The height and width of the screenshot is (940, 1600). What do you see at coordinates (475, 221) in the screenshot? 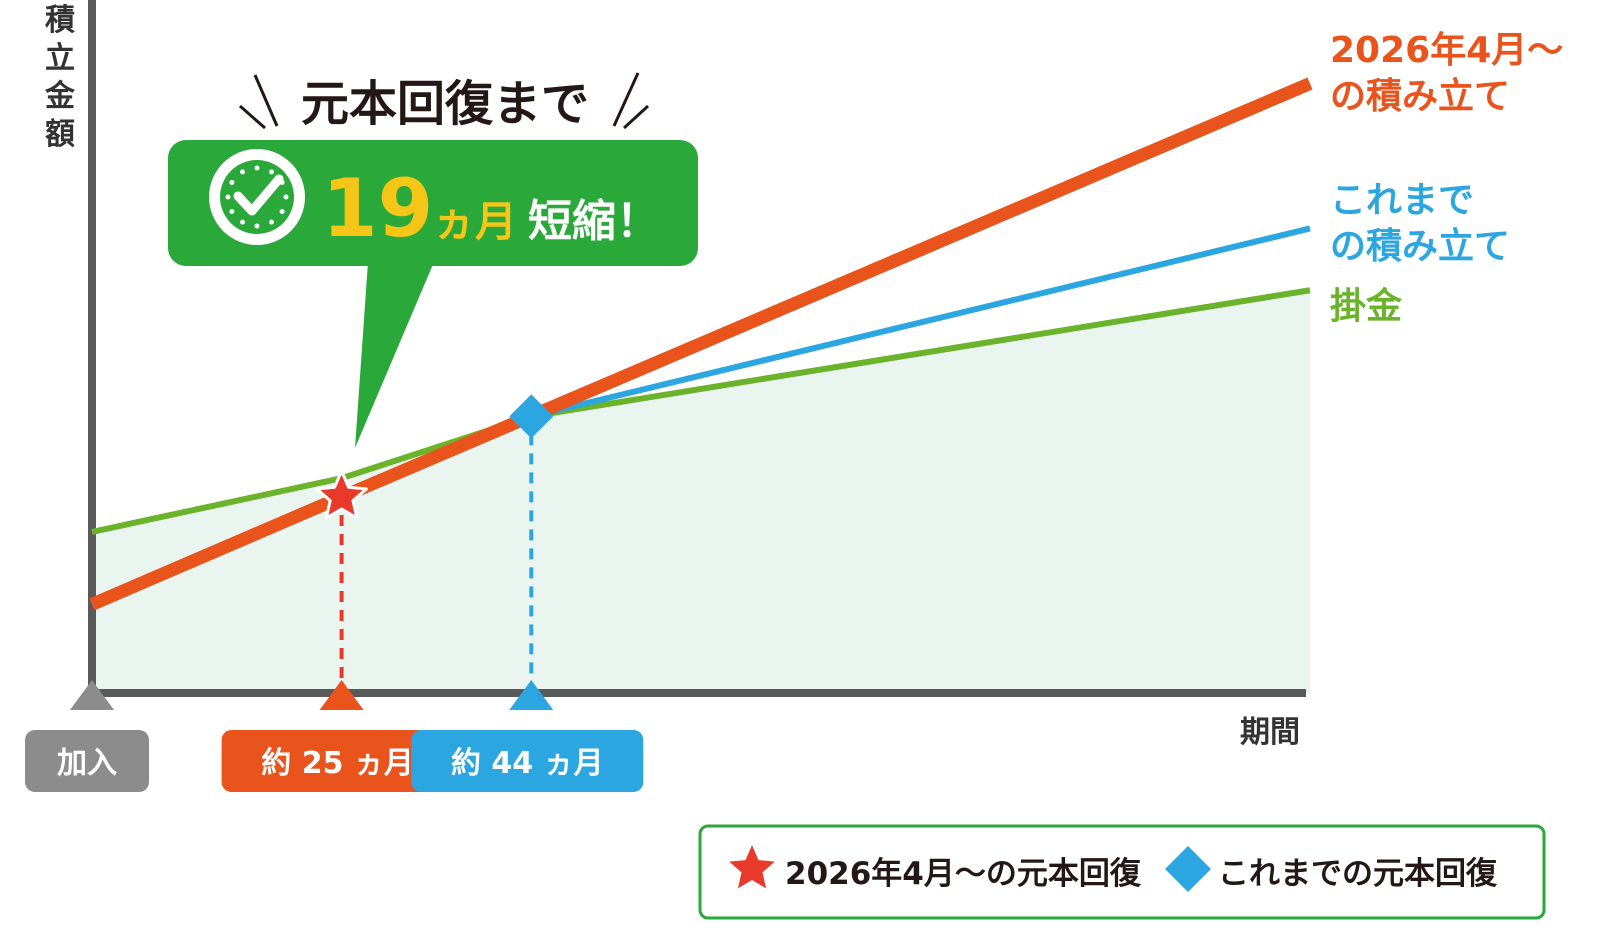
I see `callout-unit: ヵ月` at bounding box center [475, 221].